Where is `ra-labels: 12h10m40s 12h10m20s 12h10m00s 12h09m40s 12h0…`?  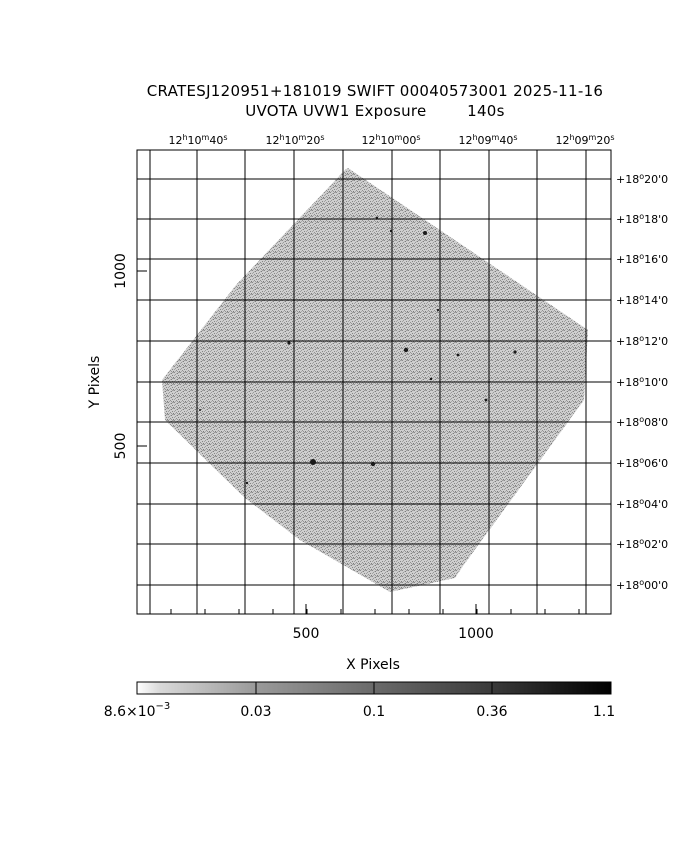 ra-labels: 12h10m40s 12h10m20s 12h10m00s 12h09m40s 12h0… is located at coordinates (391, 140).